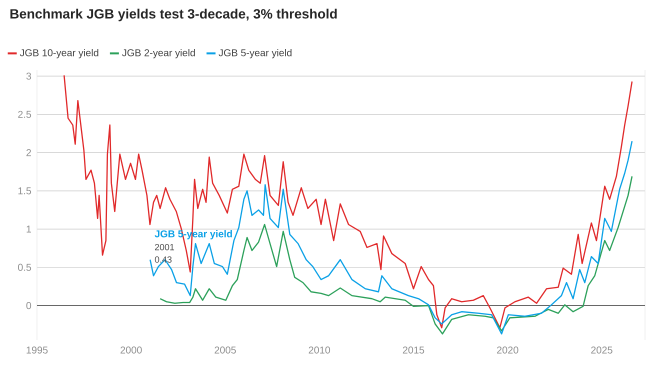  Describe the element at coordinates (29, 229) in the screenshot. I see `y-tick-label: 1` at that location.